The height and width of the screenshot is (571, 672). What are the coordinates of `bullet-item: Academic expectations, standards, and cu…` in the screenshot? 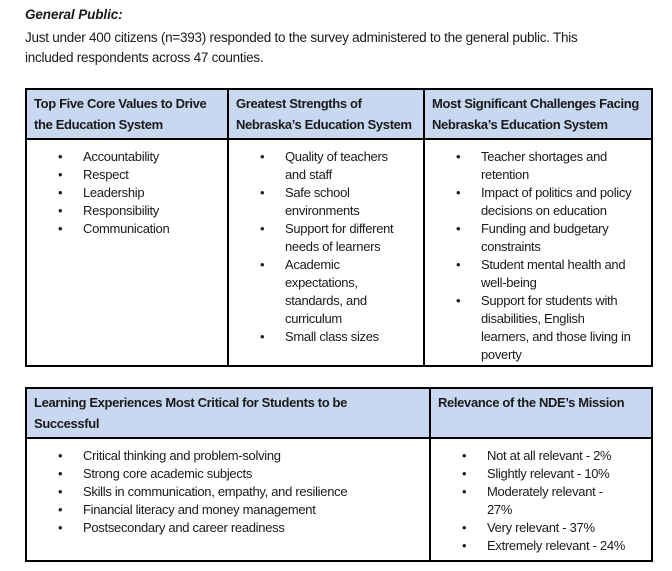 It's located at (325, 292).